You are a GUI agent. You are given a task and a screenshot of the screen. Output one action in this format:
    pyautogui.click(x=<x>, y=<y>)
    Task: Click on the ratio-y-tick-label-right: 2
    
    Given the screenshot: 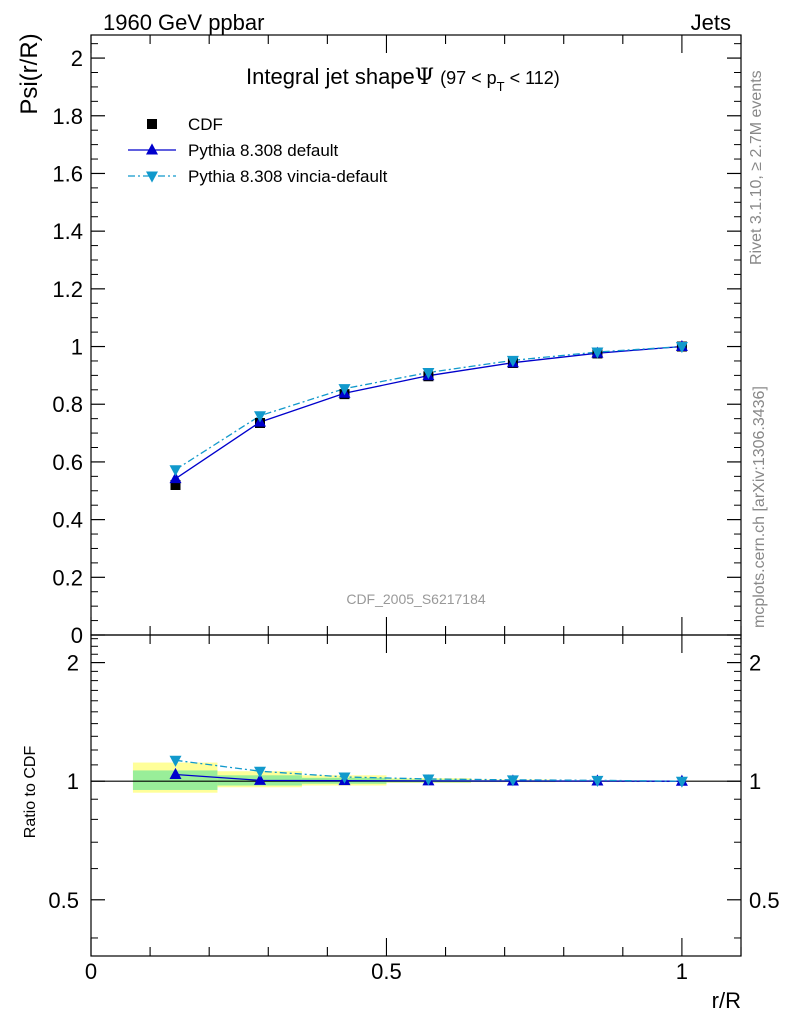 What is the action you would take?
    pyautogui.click(x=755, y=663)
    